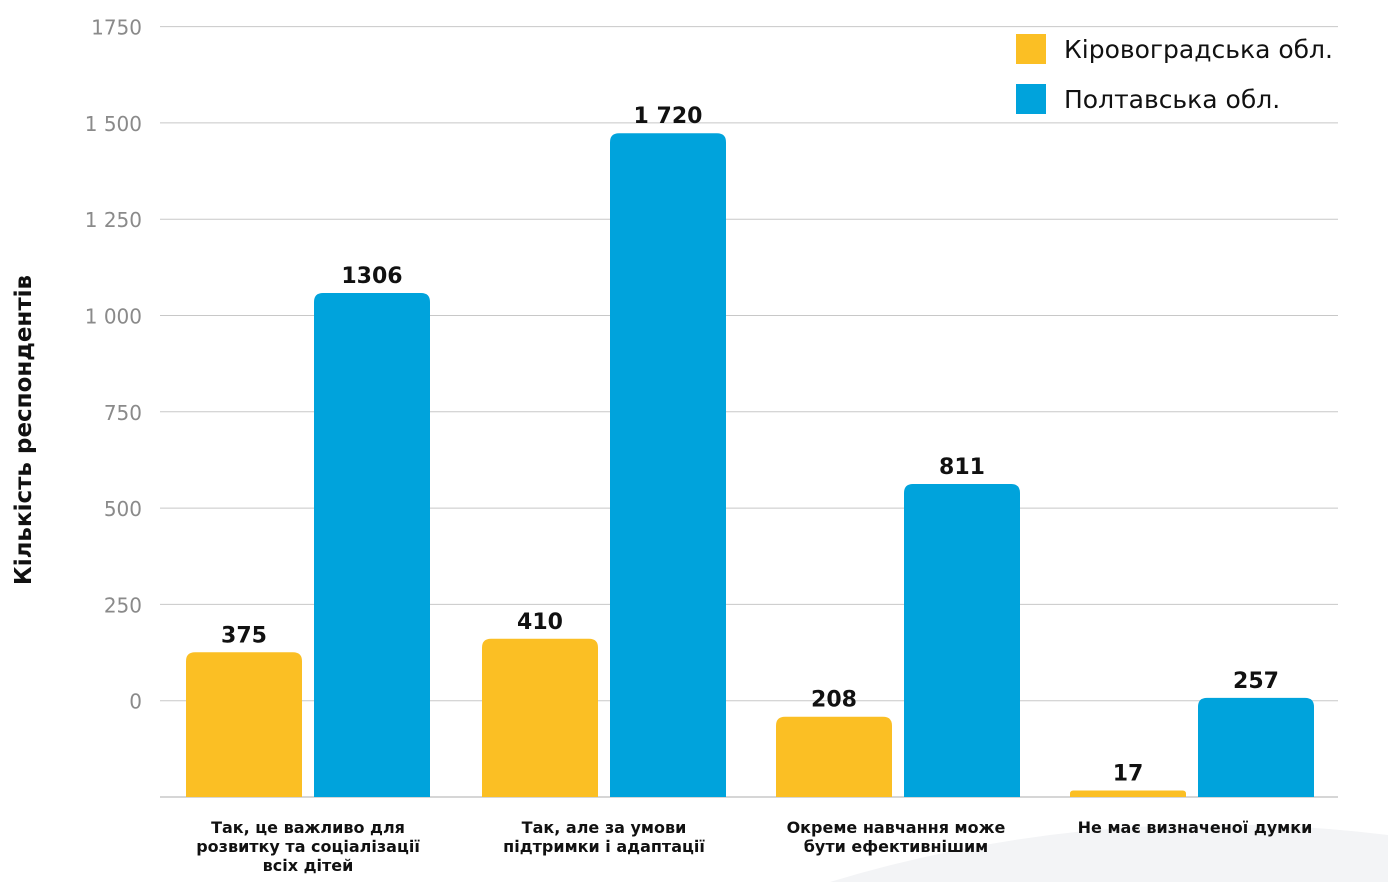  I want to click on legend: Кіровоградська обл. Полтавська обл., so click(1174, 82).